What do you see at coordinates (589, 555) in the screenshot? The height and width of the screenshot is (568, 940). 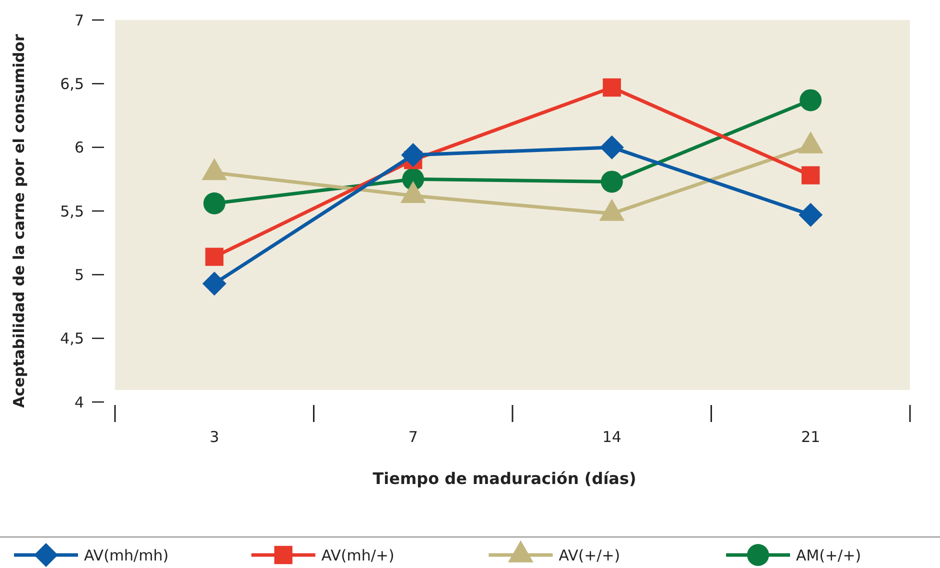 I see `legend-label: AV(+/+)` at bounding box center [589, 555].